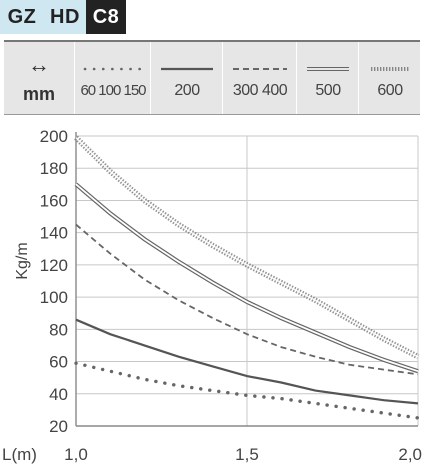  What do you see at coordinates (113, 69) in the screenshot?
I see `dotted-line-sample` at bounding box center [113, 69].